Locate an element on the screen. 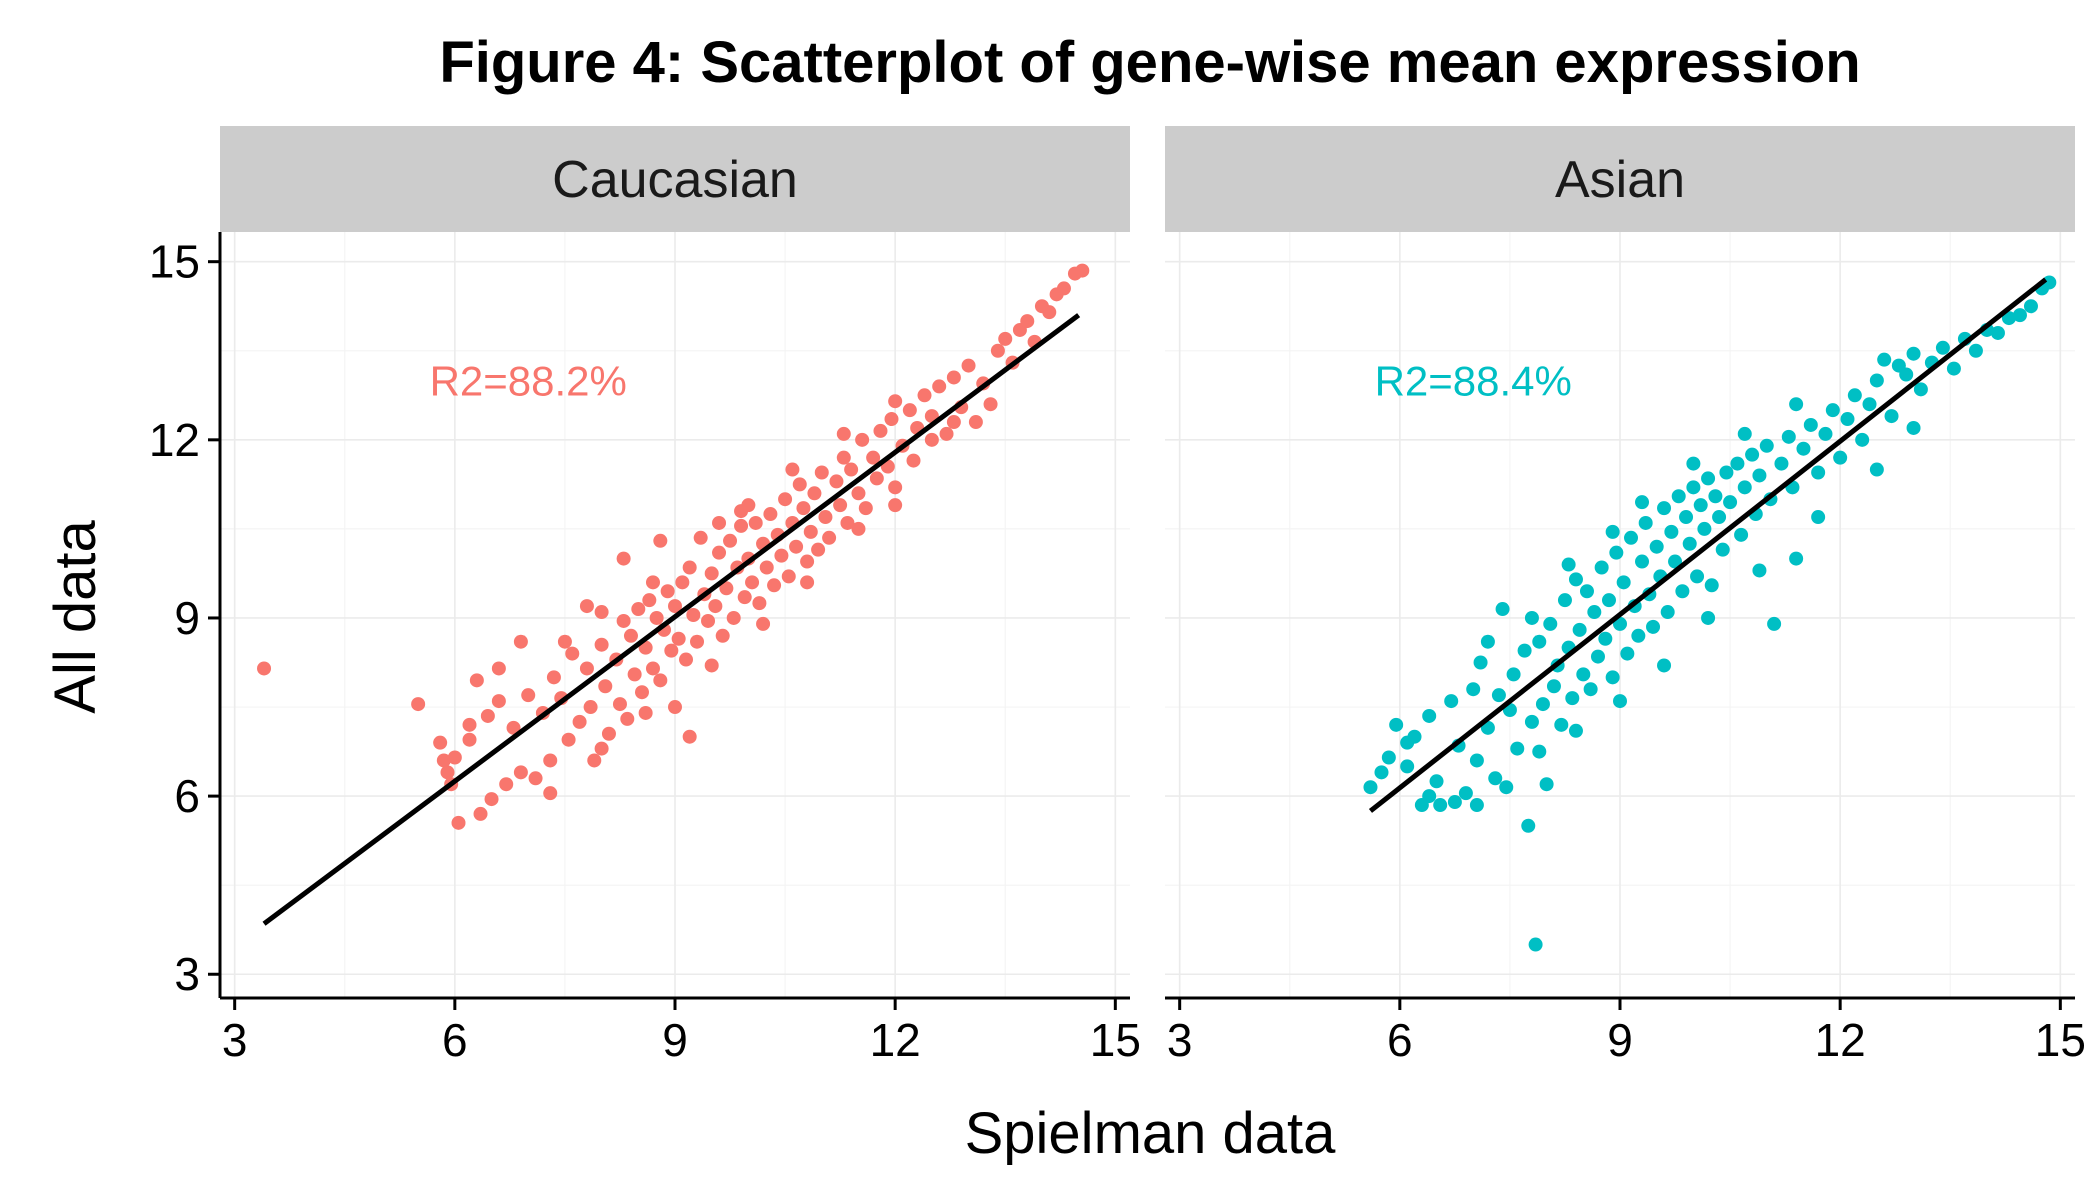 This screenshot has width=2100, height=1200. y-tick-label: 12 is located at coordinates (174, 440).